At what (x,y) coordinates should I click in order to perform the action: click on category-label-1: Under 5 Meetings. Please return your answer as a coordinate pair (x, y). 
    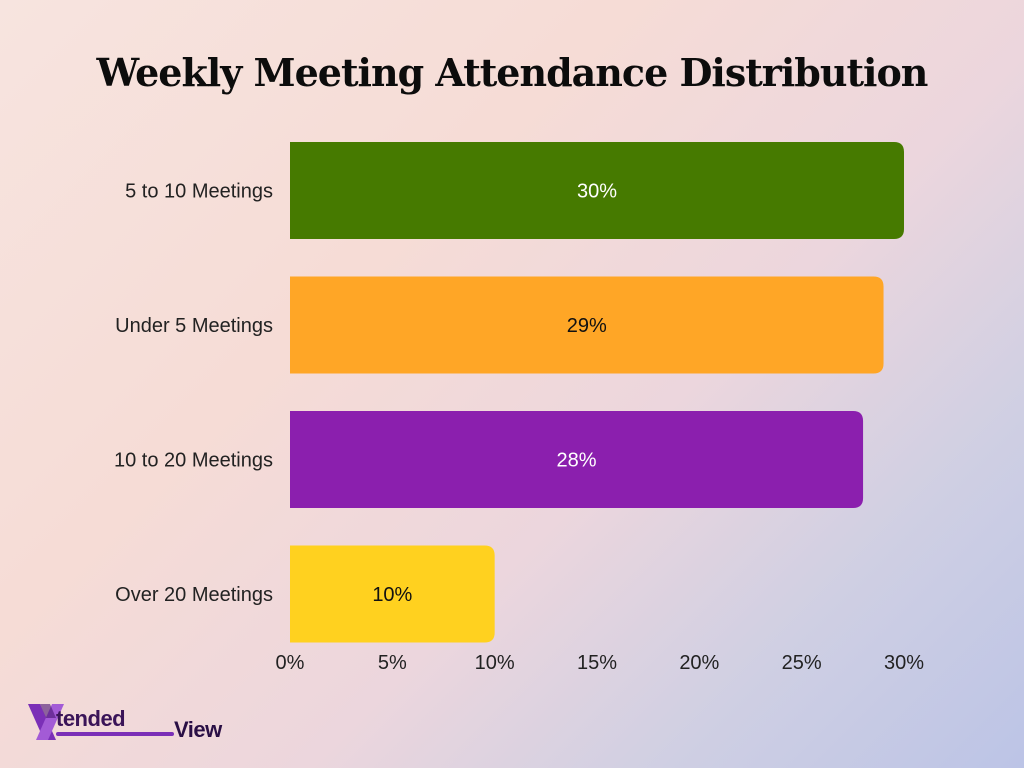
    Looking at the image, I should click on (194, 326).